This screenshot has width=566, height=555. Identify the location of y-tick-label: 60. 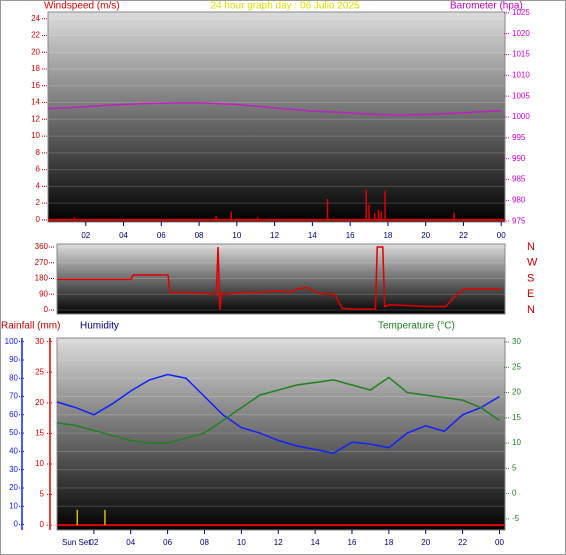
(13, 414).